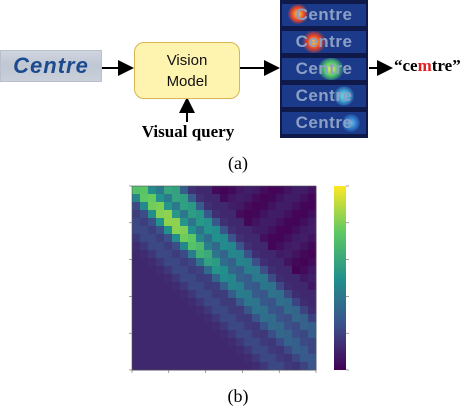 The width and height of the screenshot is (474, 408). What do you see at coordinates (238, 163) in the screenshot?
I see `caption-a: (a)` at bounding box center [238, 163].